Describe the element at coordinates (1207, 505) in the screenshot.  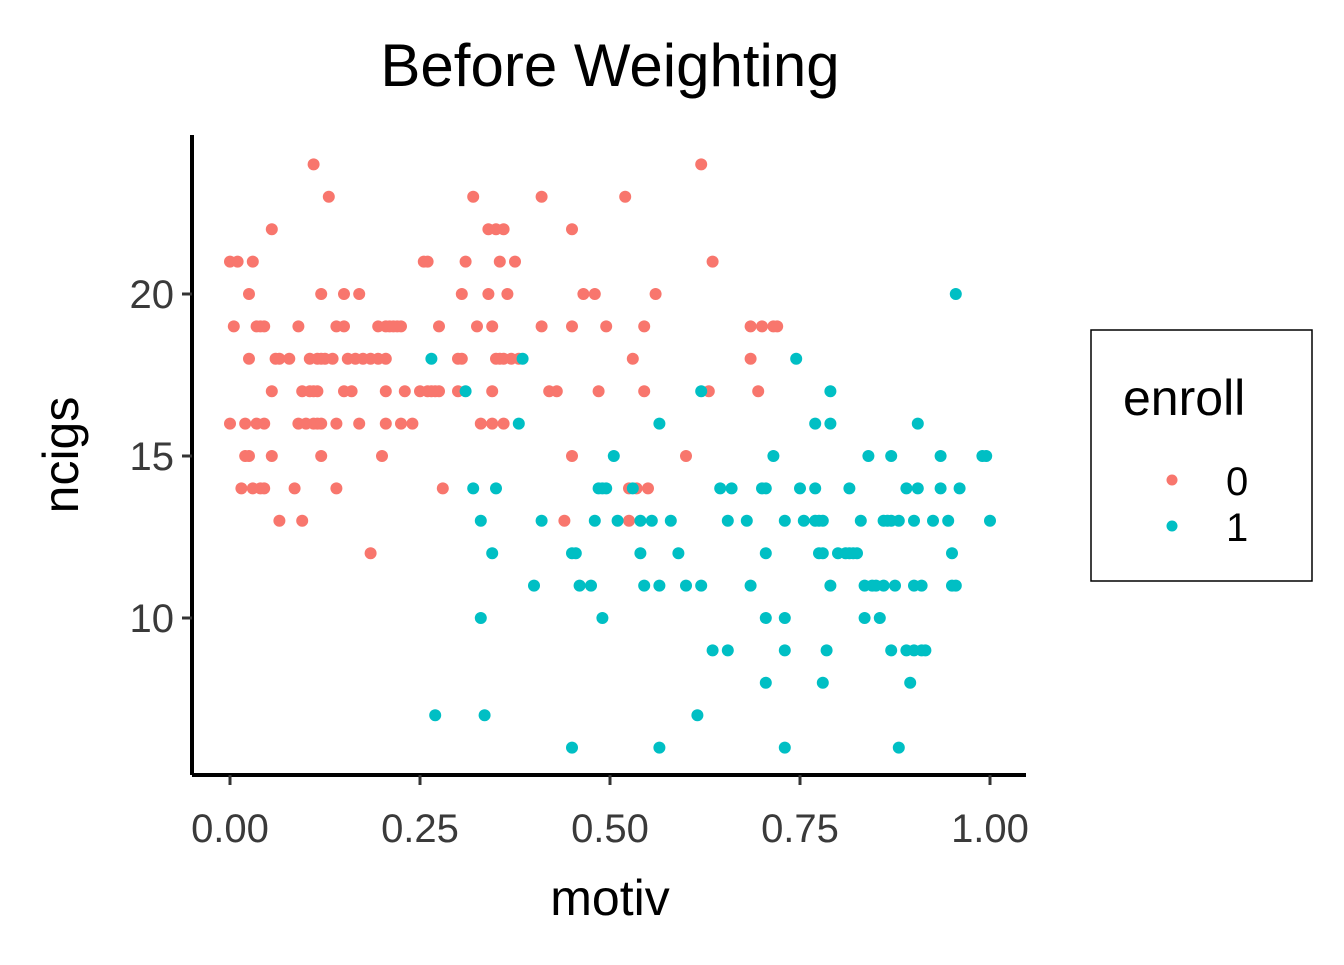
I see `legend-entries: 01` at that location.